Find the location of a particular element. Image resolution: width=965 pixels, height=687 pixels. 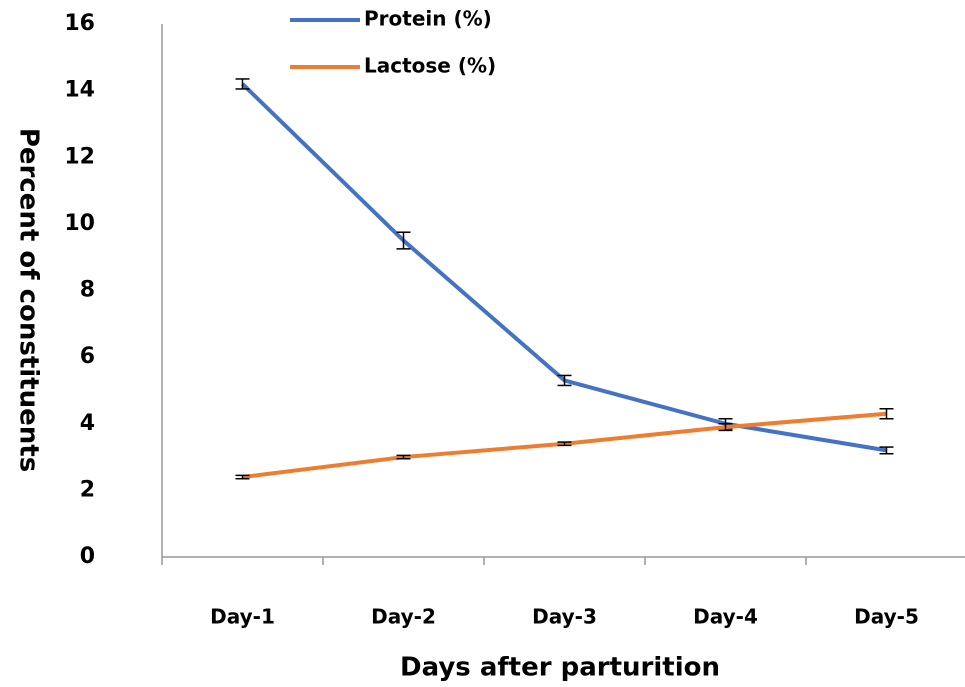

legend-label: Protein (%) is located at coordinates (428, 19).